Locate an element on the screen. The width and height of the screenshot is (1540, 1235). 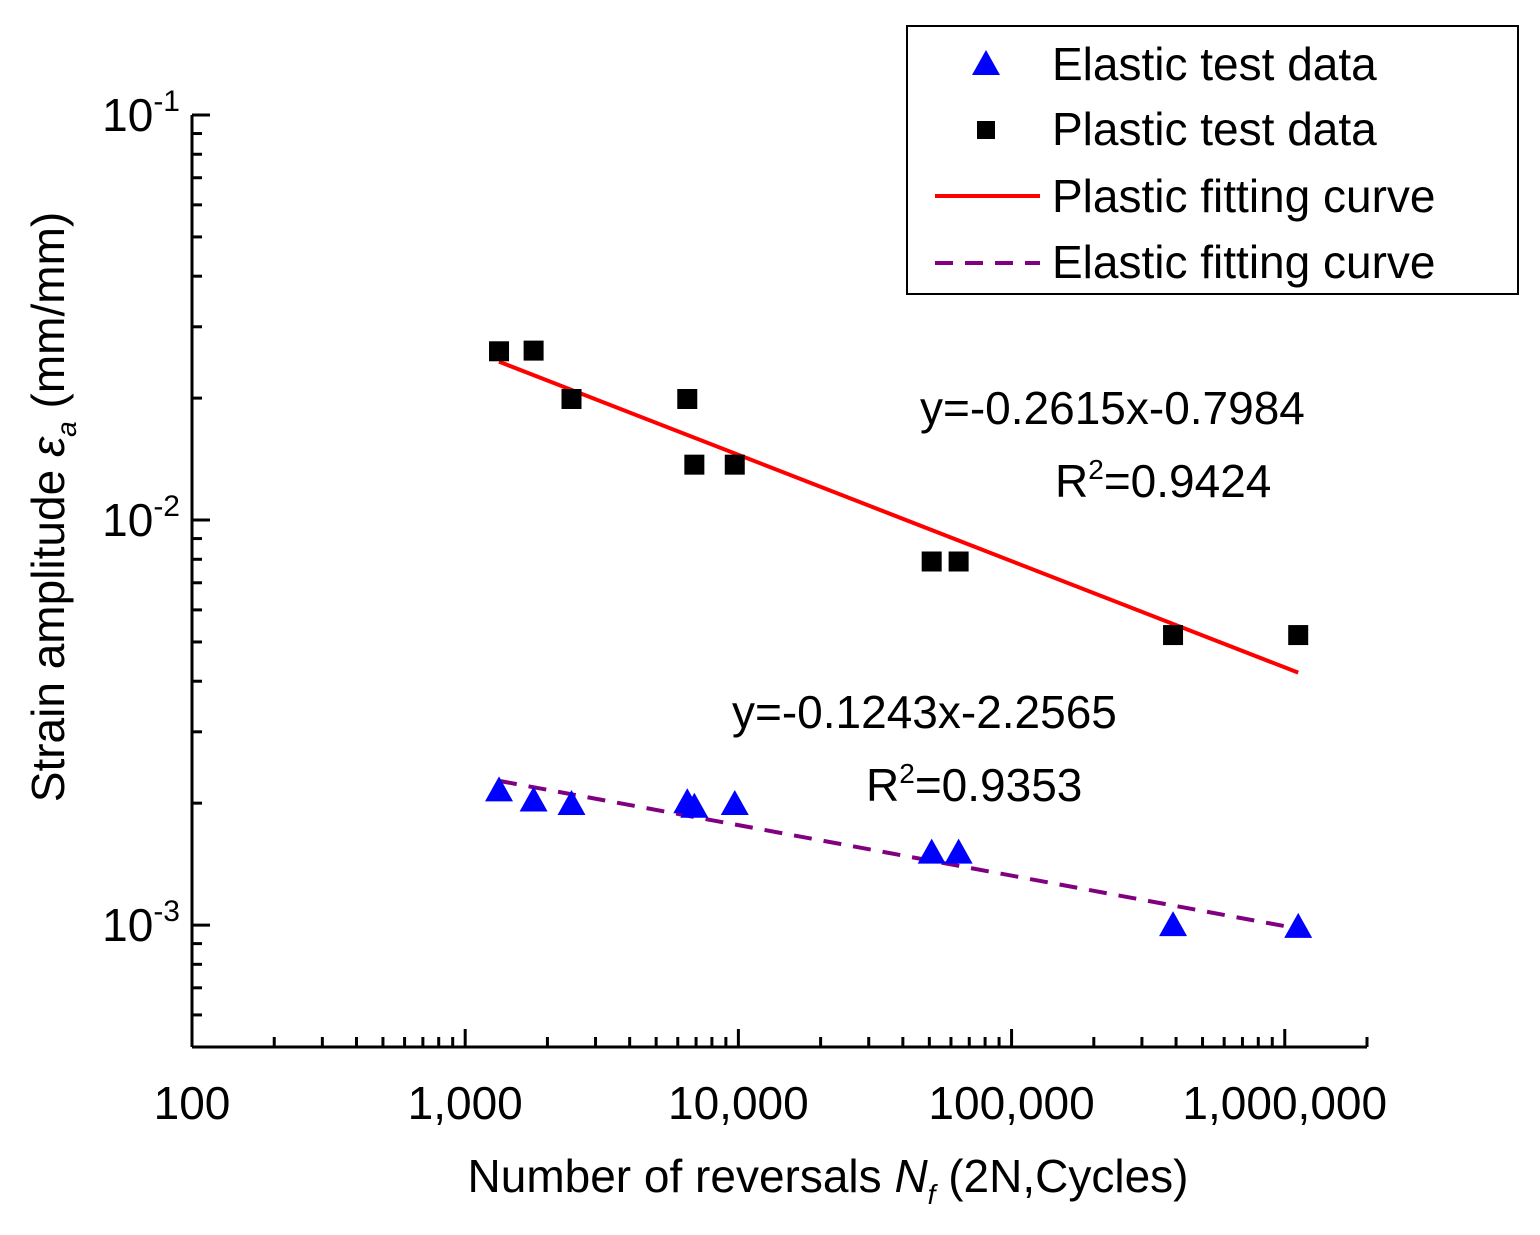
legend-item-elastic-fitting-curve: Elastic fitting curve is located at coordinates (1185, 262).